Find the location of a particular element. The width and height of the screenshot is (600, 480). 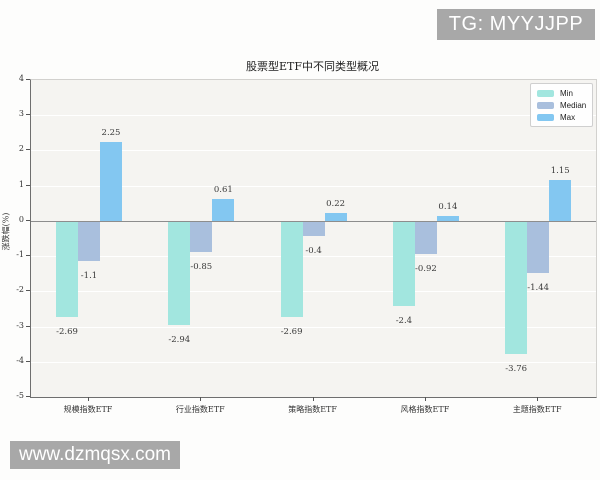

y-tick-label: 0 is located at coordinates (21, 219).